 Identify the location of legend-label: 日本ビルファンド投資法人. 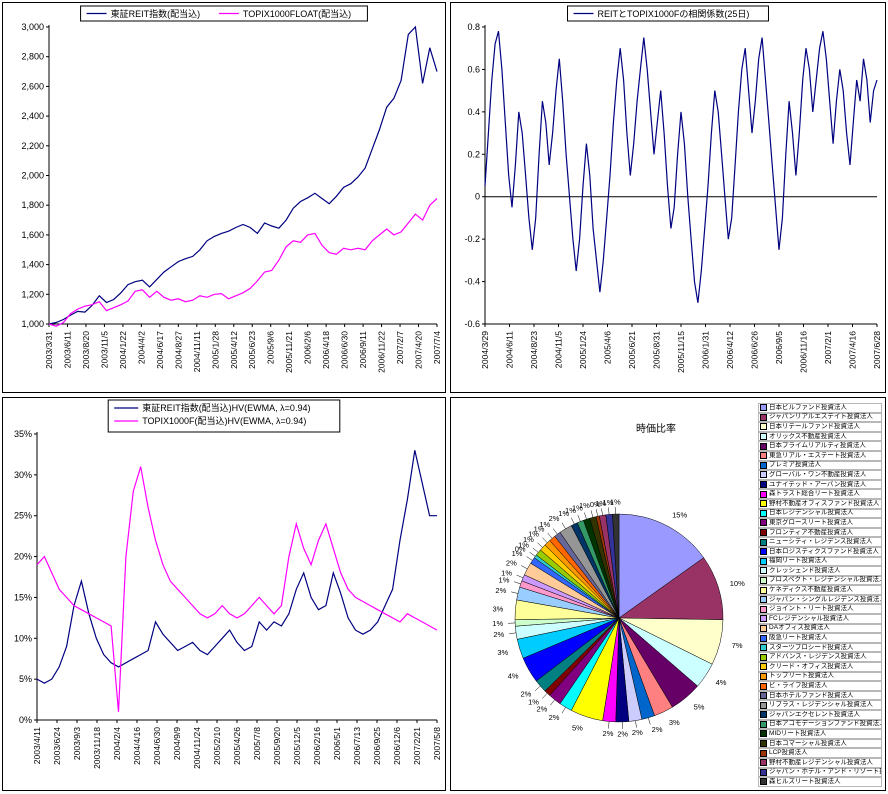
(808, 407).